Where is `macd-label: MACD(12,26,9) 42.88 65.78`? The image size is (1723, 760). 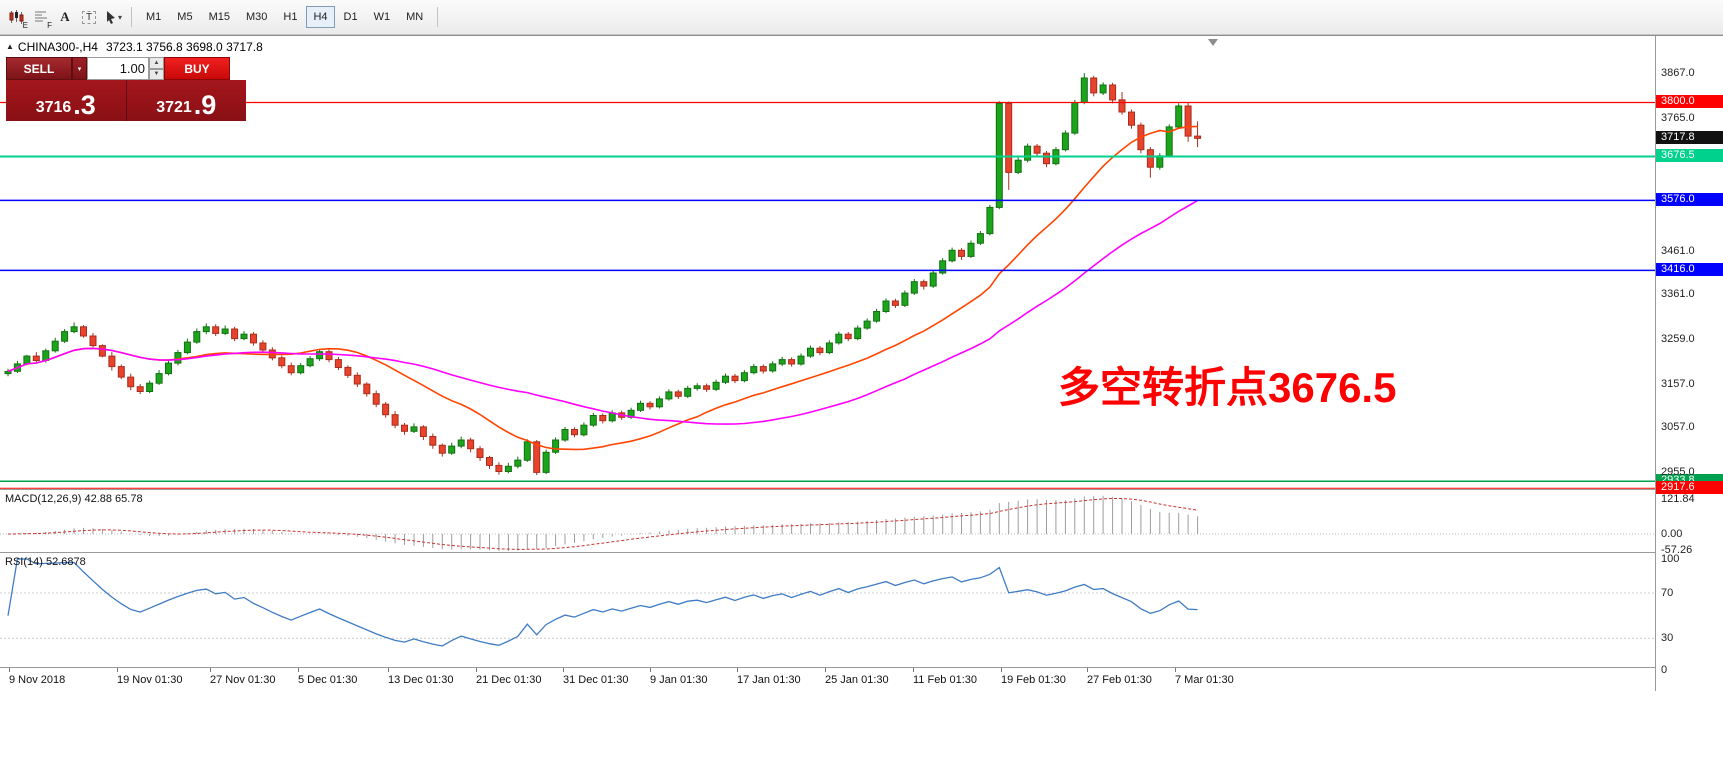
macd-label: MACD(12,26,9) 42.88 65.78 is located at coordinates (74, 499).